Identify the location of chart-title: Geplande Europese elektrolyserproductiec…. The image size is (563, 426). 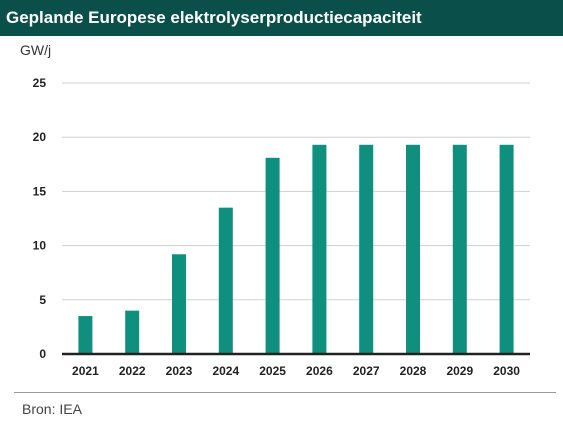
(281, 18).